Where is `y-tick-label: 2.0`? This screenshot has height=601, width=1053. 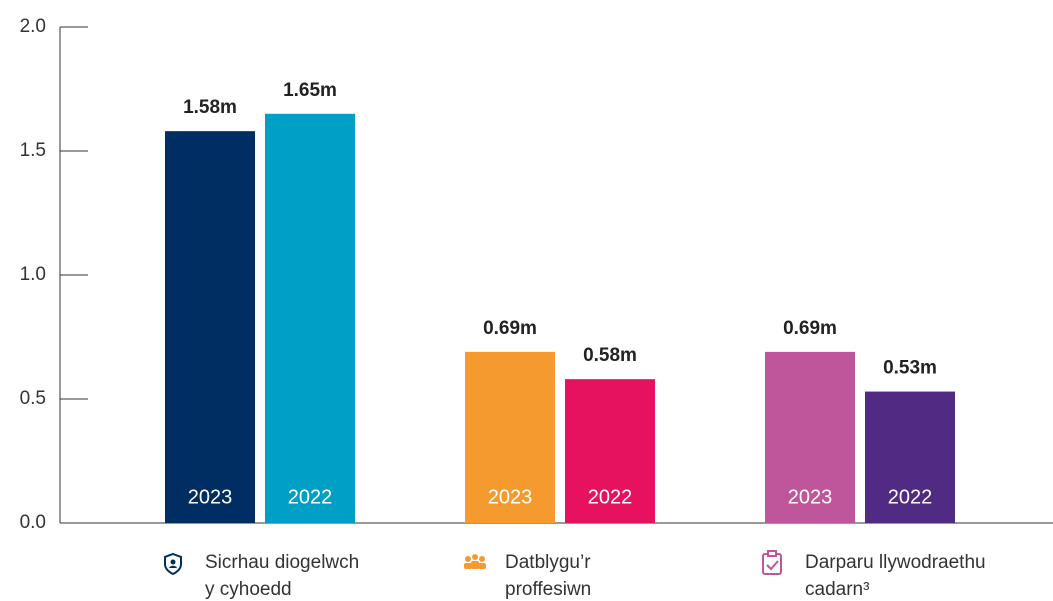
y-tick-label: 2.0 is located at coordinates (33, 26).